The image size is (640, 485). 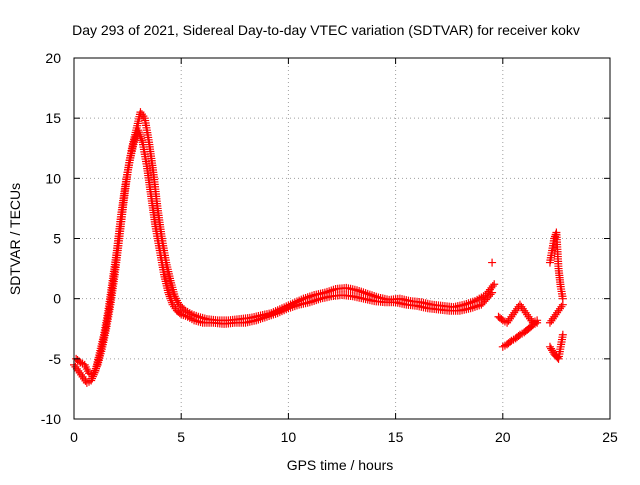 I want to click on x-tick-label: 15, so click(x=396, y=437).